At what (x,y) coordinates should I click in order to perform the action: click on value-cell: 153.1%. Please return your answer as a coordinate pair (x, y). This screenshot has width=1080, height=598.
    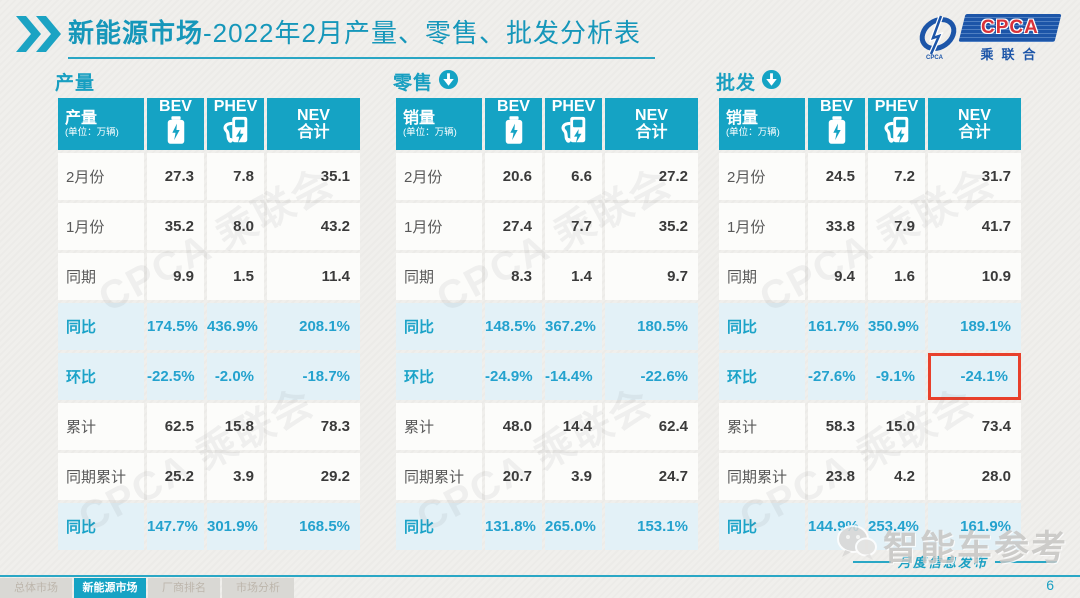
    Looking at the image, I should click on (651, 526).